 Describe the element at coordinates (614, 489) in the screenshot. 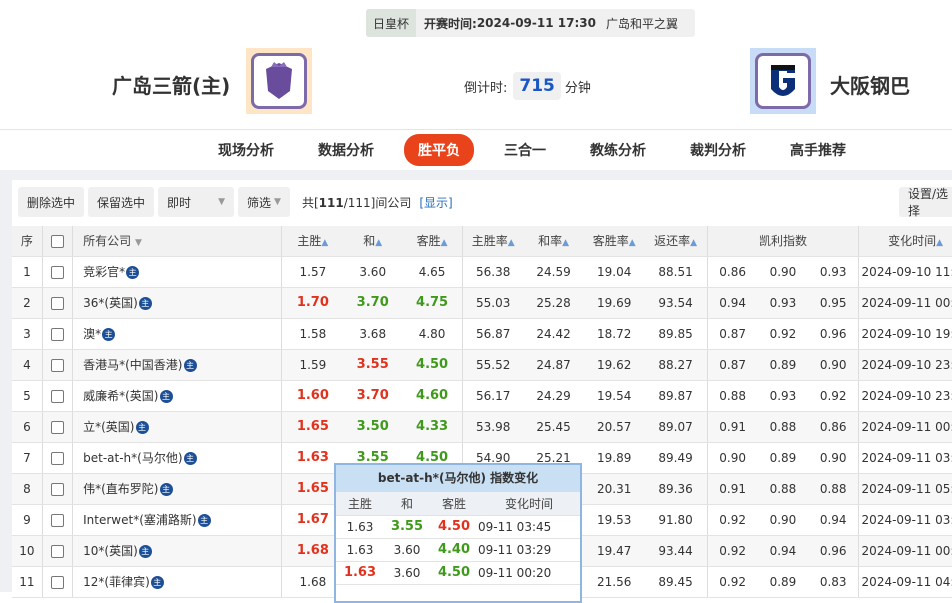

I see `away-rate: 20.31` at that location.